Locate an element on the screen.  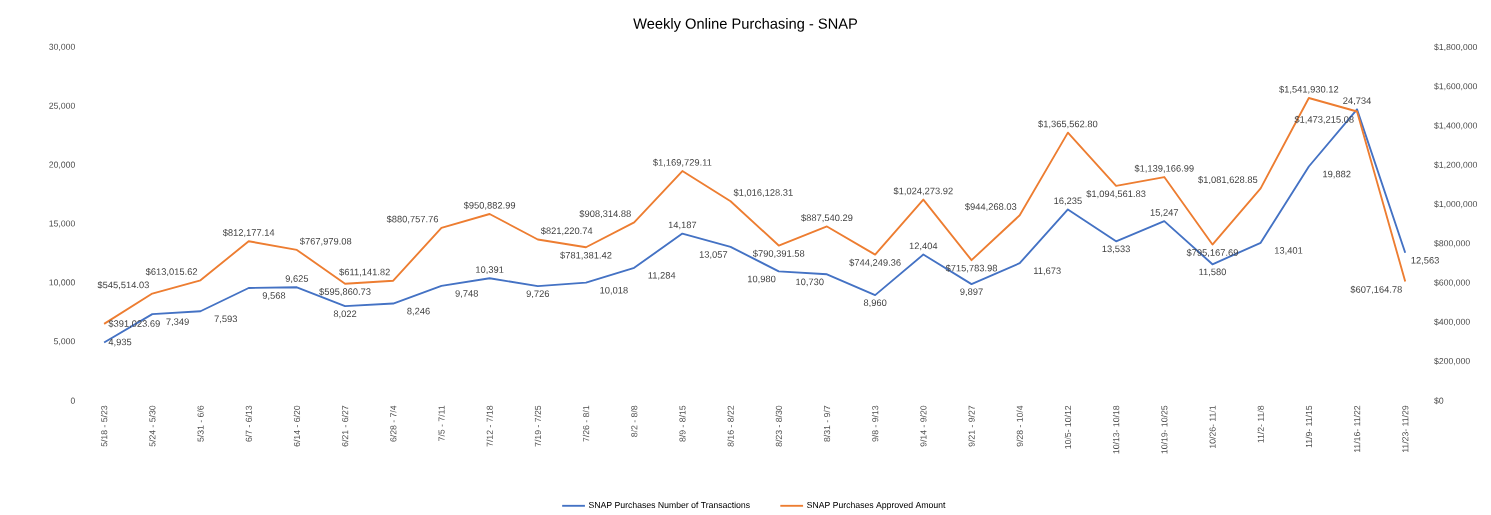
data-label: 13,533 is located at coordinates (1116, 249).